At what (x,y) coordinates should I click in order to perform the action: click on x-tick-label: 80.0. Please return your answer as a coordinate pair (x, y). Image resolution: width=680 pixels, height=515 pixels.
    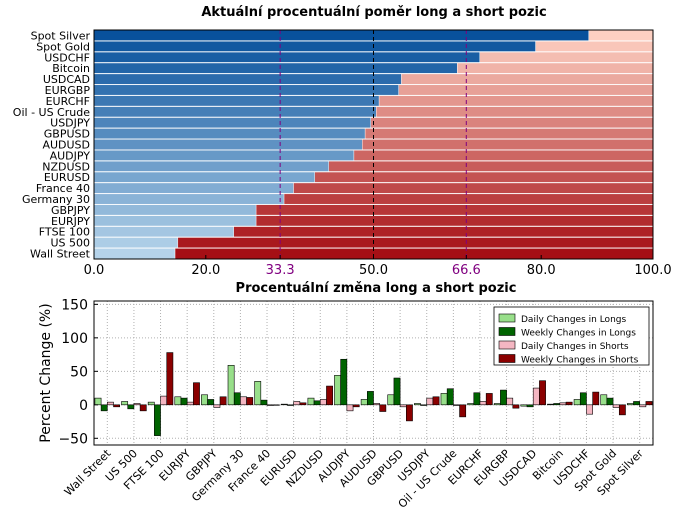
    Looking at the image, I should click on (541, 270).